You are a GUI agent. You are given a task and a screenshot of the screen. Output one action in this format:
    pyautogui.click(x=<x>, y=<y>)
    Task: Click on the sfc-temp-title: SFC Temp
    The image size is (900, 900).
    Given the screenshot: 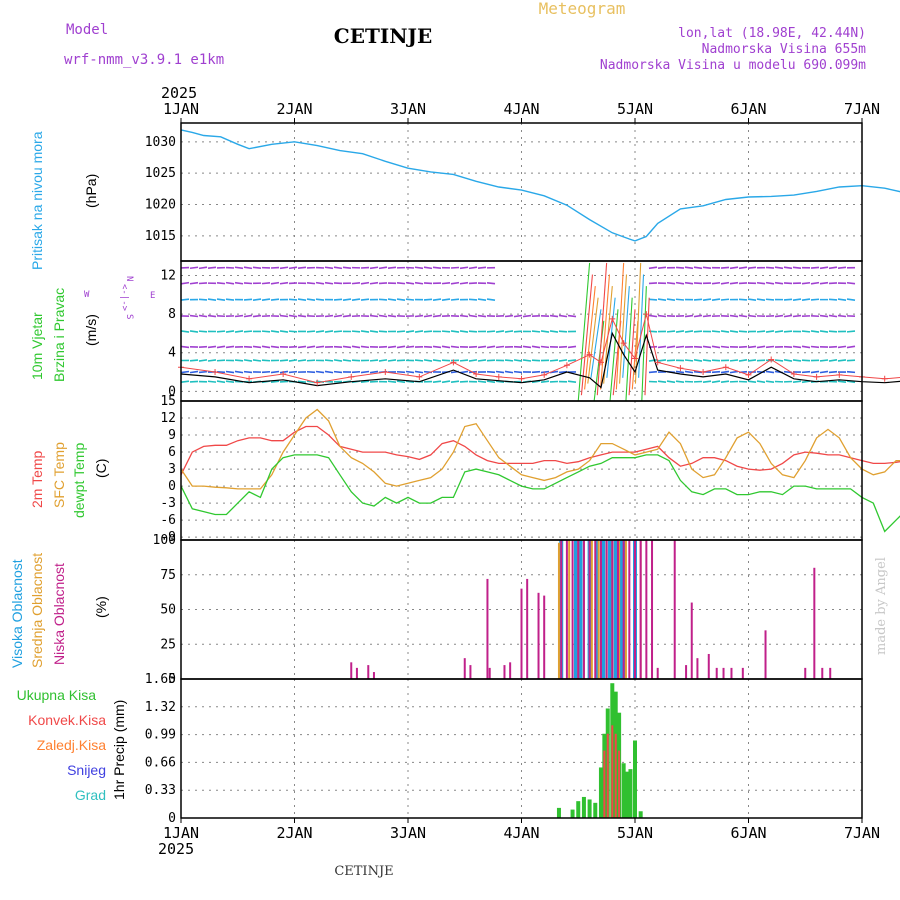 What is the action you would take?
    pyautogui.click(x=59, y=475)
    